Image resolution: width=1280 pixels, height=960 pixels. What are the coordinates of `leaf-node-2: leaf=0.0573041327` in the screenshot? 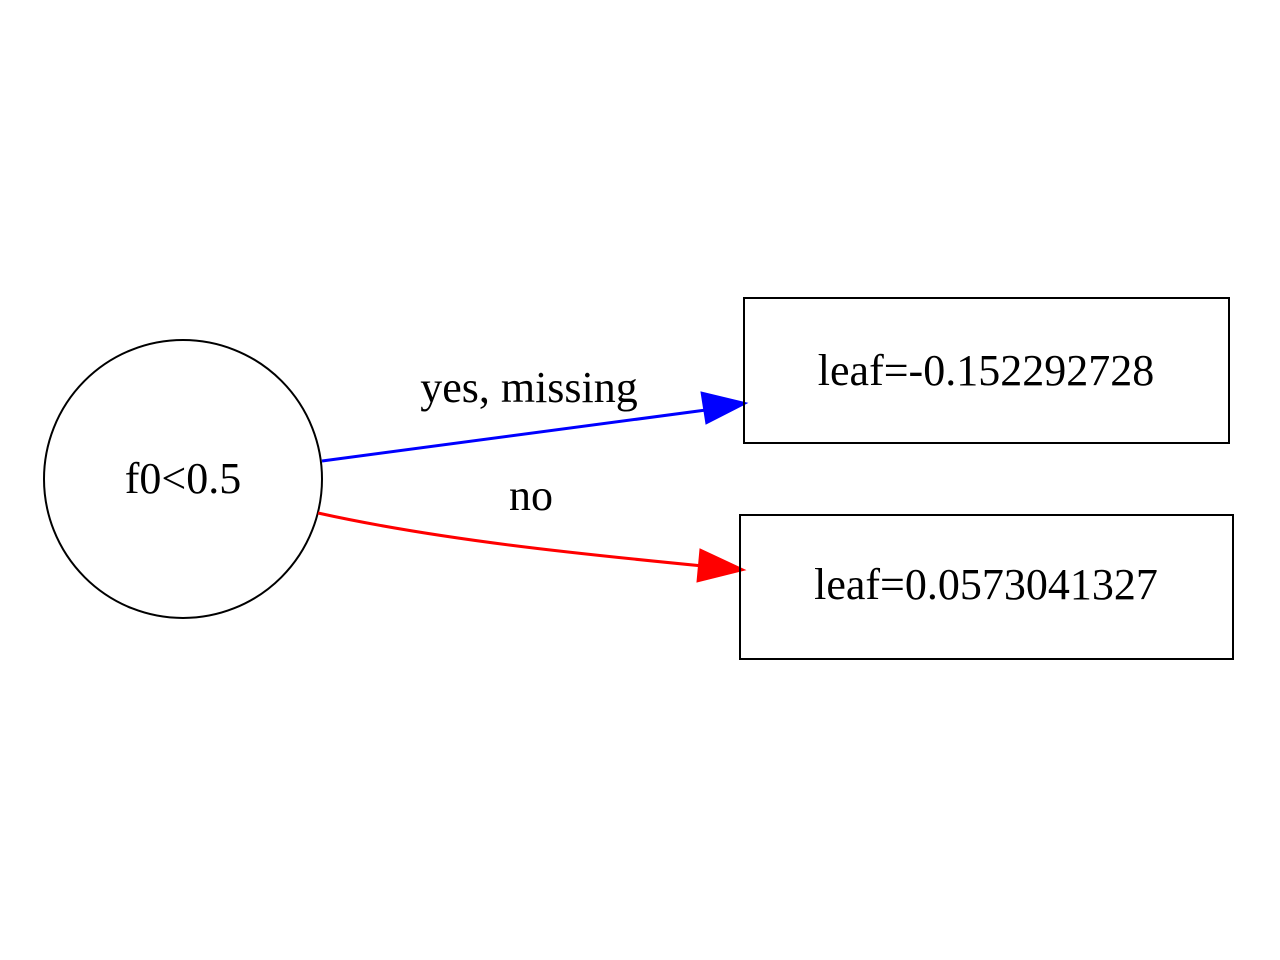 It's located at (986, 587).